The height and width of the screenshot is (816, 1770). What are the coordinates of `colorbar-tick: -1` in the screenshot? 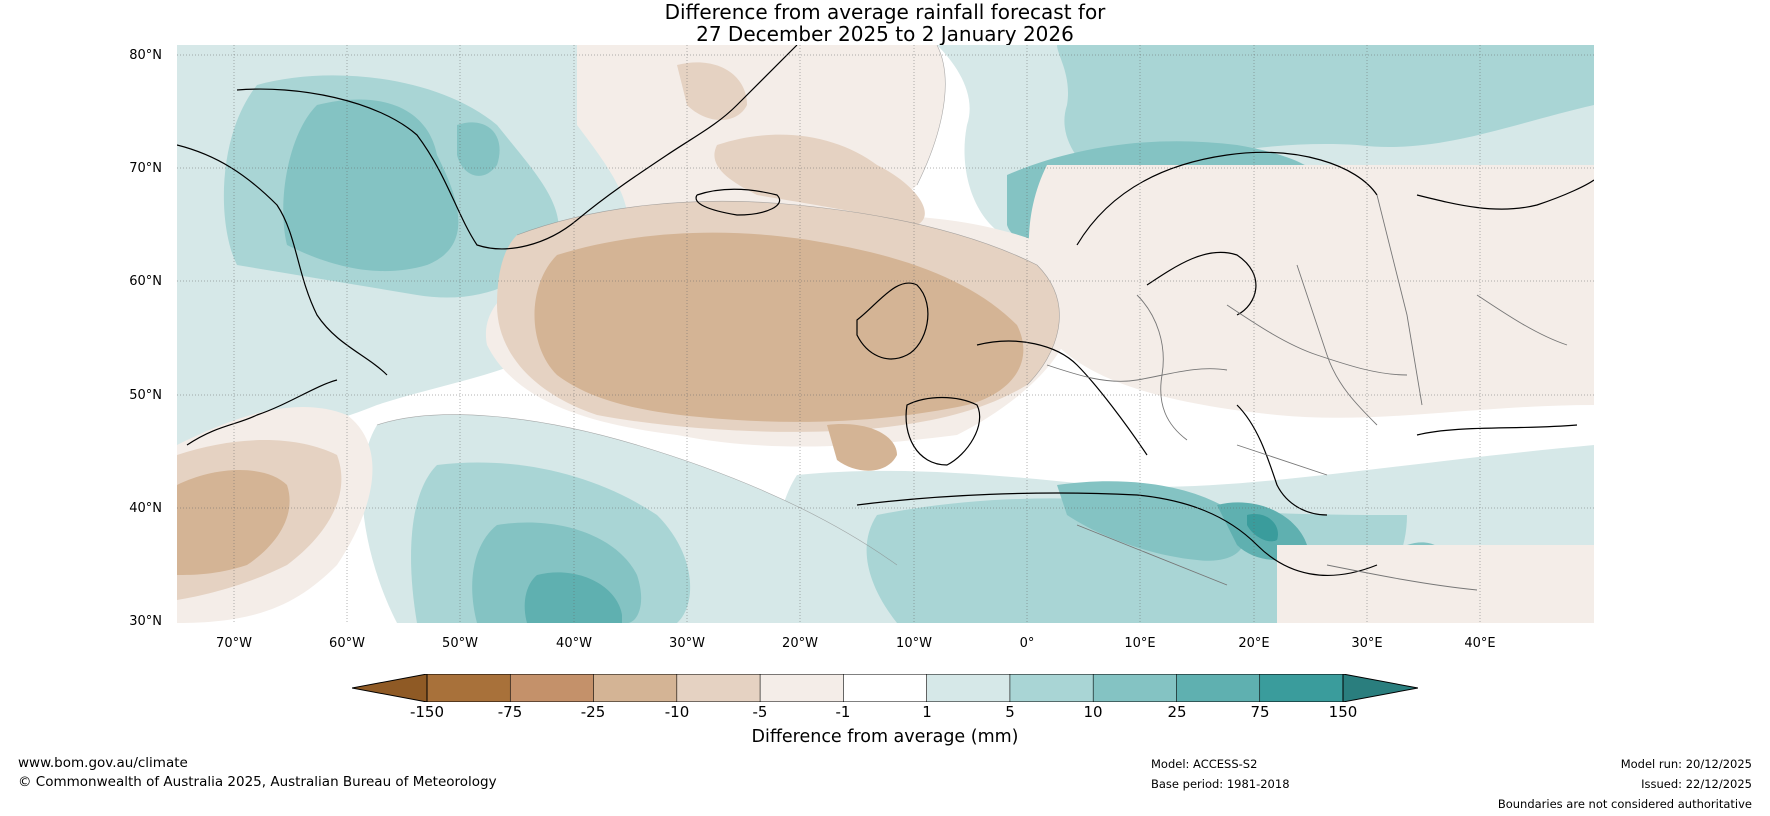 It's located at (843, 712).